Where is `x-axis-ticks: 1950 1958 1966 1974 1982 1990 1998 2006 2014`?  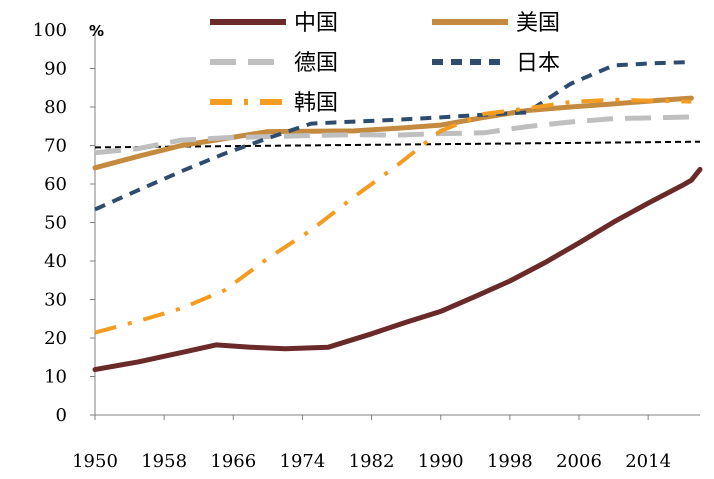 x-axis-ticks: 1950 1958 1966 1974 1982 1990 1998 2006 2014 is located at coordinates (371, 443).